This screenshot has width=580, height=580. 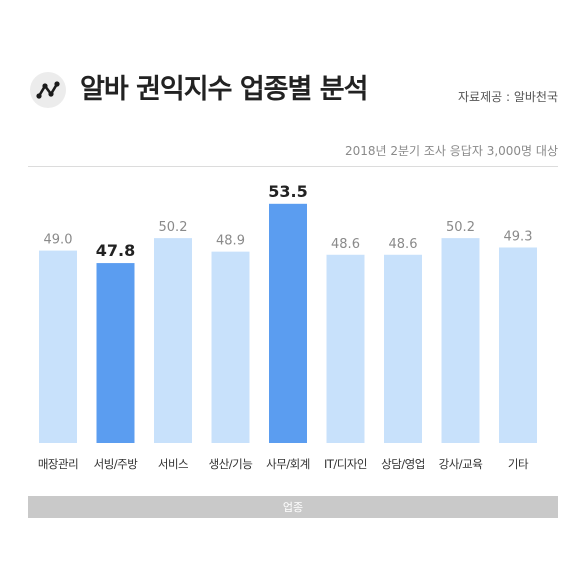 What do you see at coordinates (224, 89) in the screenshot?
I see `chart-title: 알바 권익지수 업종별 분석` at bounding box center [224, 89].